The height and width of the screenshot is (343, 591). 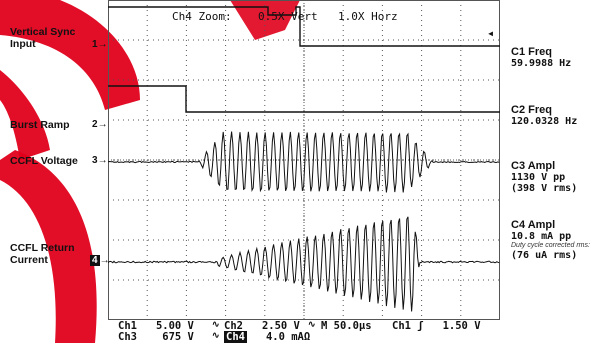 I want to click on c3-ampl-rms: (398 V rms), so click(x=551, y=188).